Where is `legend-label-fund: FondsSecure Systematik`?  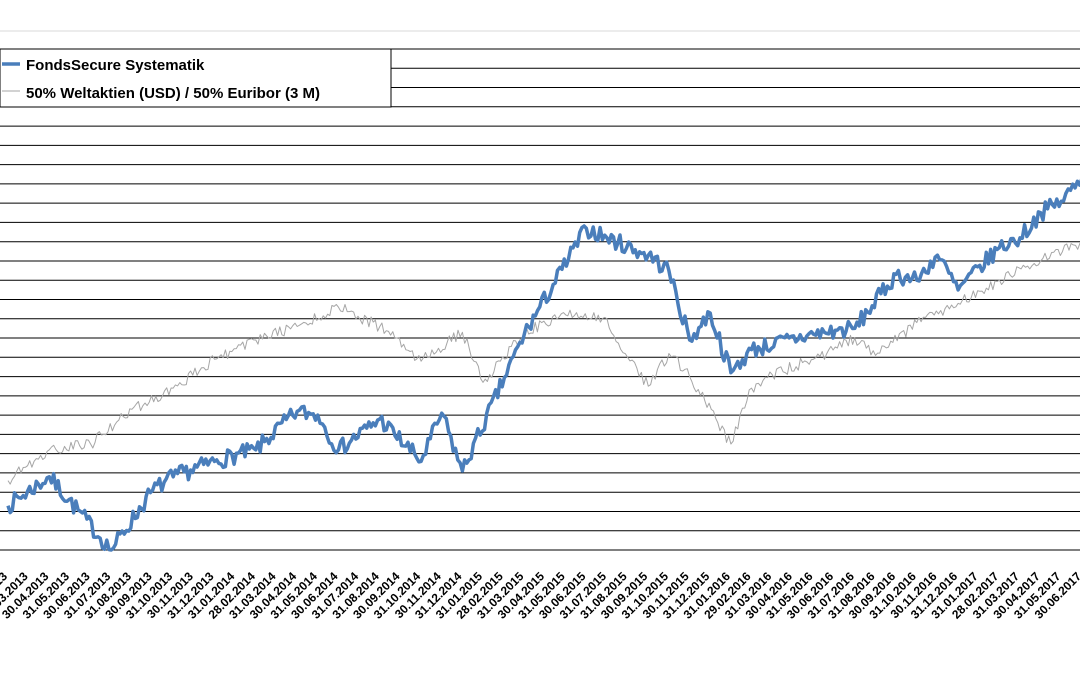
legend-label-fund: FondsSecure Systematik is located at coordinates (115, 65).